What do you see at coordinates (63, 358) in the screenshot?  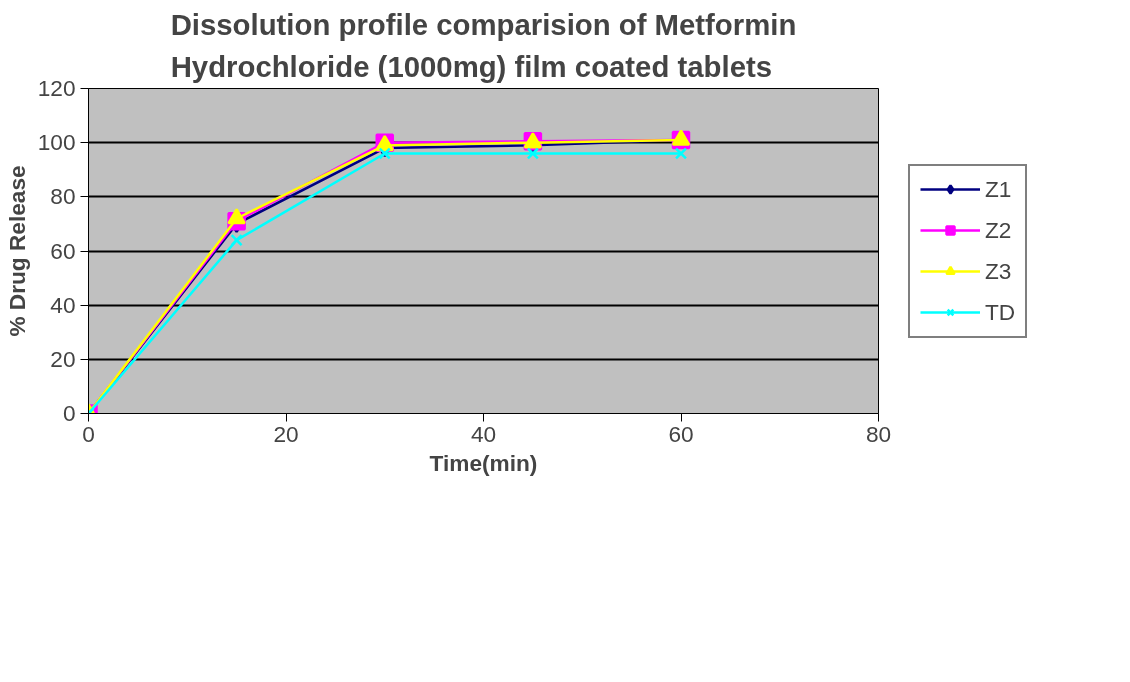 I see `y-tick-label: 20` at bounding box center [63, 358].